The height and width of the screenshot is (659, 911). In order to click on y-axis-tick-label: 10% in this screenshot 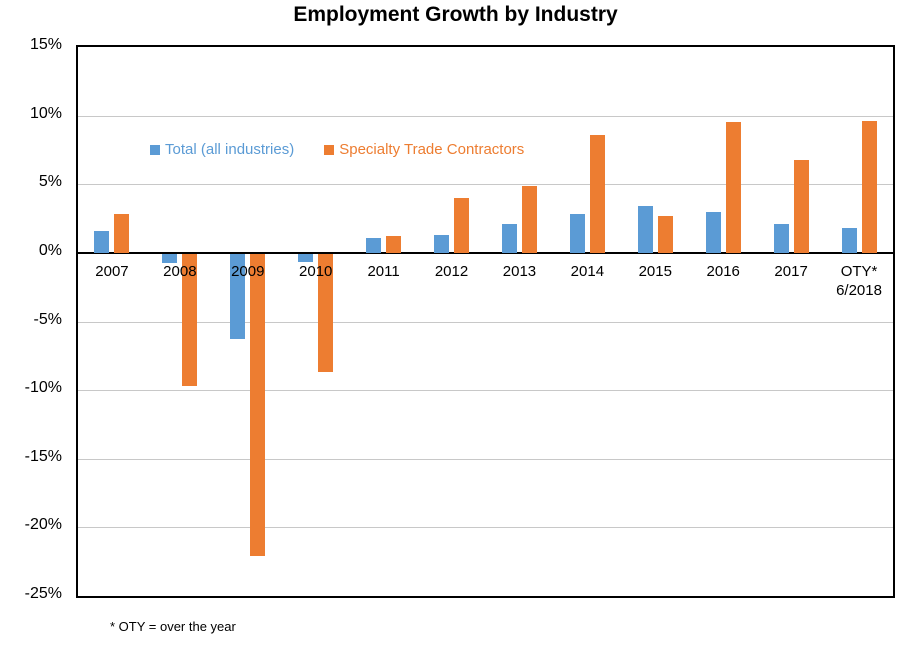, I will do `click(45, 113)`.